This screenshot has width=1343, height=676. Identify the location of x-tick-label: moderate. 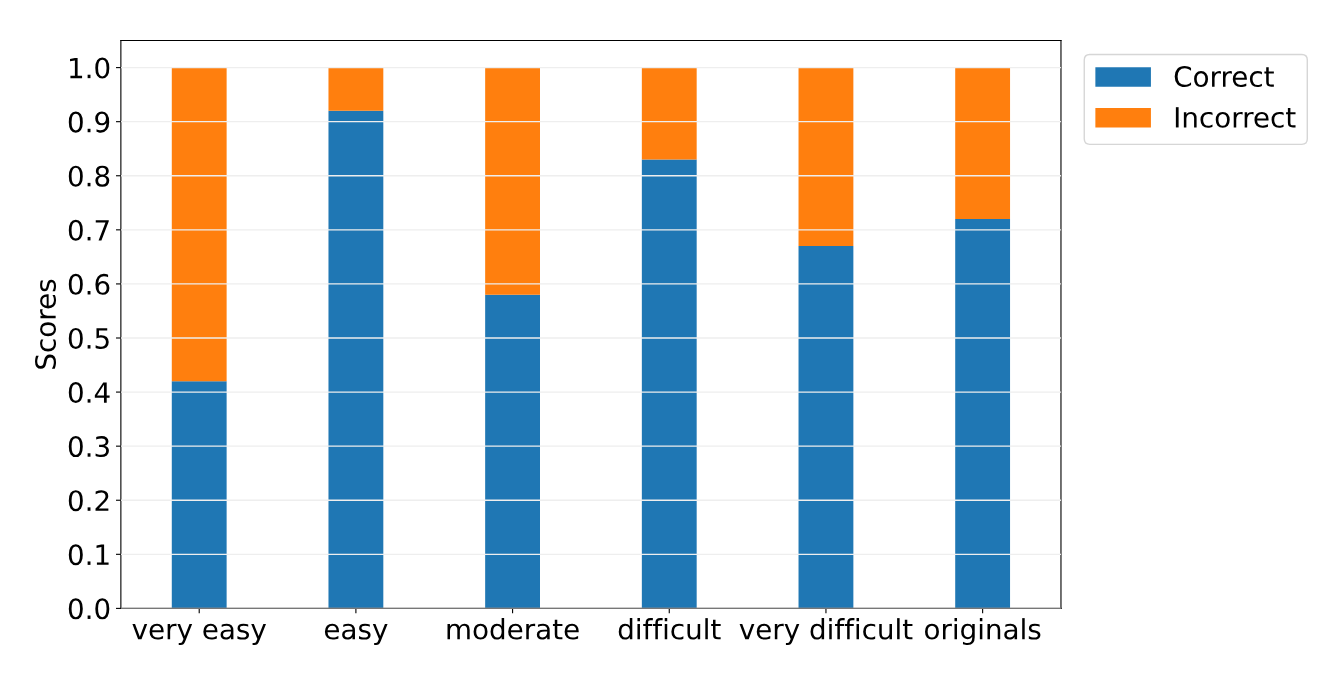
(513, 629).